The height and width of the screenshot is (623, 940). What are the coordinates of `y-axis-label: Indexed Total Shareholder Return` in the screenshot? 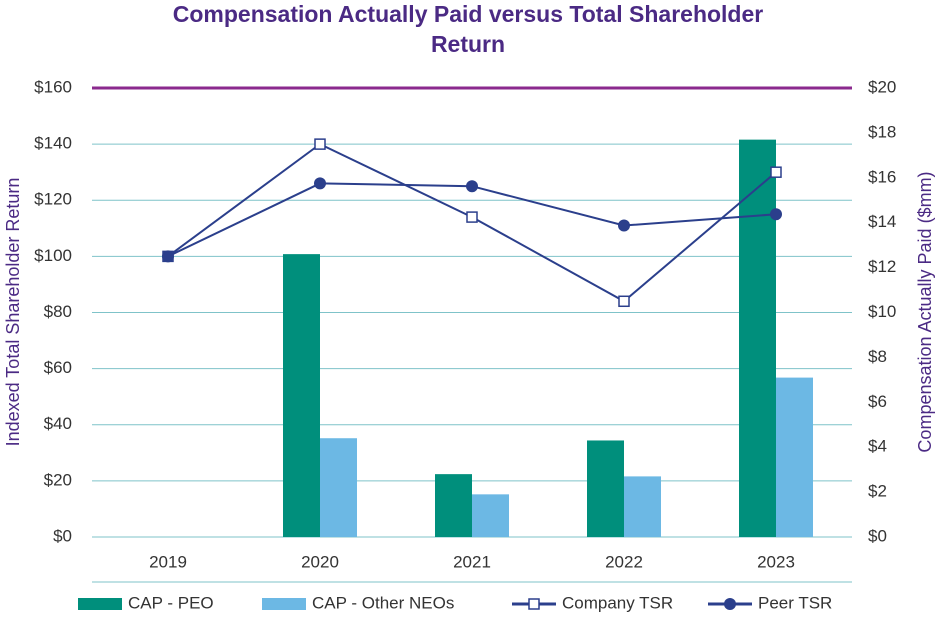 It's located at (13, 312).